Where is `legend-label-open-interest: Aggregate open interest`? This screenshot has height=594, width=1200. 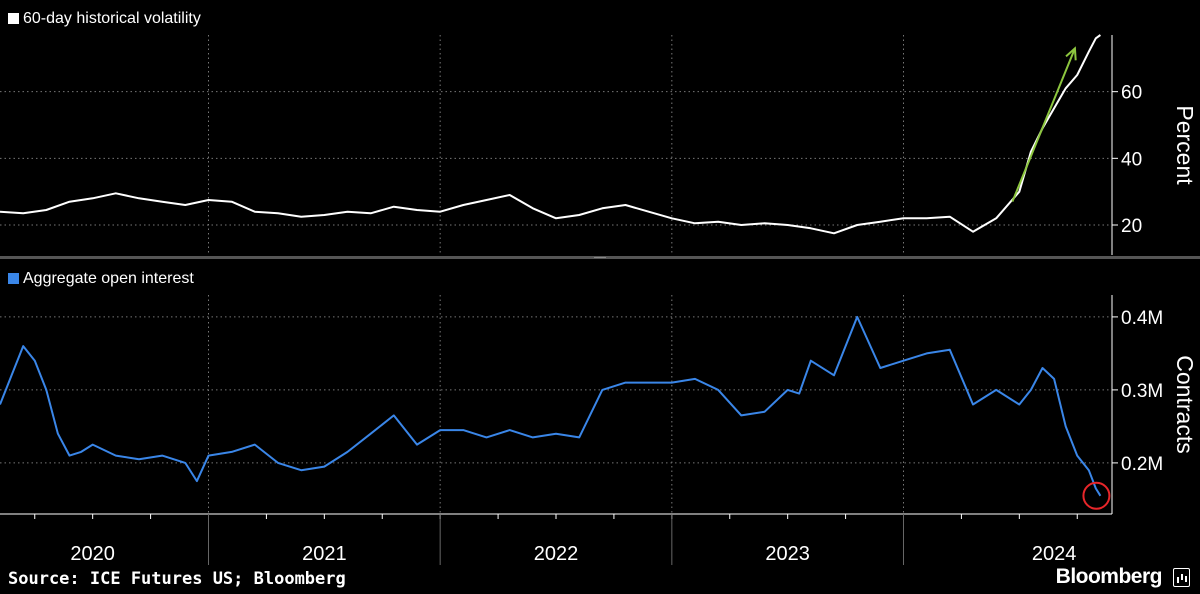
legend-label-open-interest: Aggregate open interest is located at coordinates (108, 278).